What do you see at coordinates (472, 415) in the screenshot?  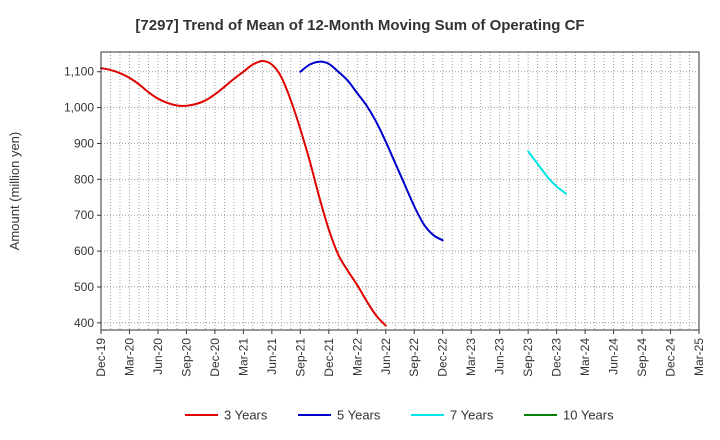 I see `legend-label-7-years: 7 Years` at bounding box center [472, 415].